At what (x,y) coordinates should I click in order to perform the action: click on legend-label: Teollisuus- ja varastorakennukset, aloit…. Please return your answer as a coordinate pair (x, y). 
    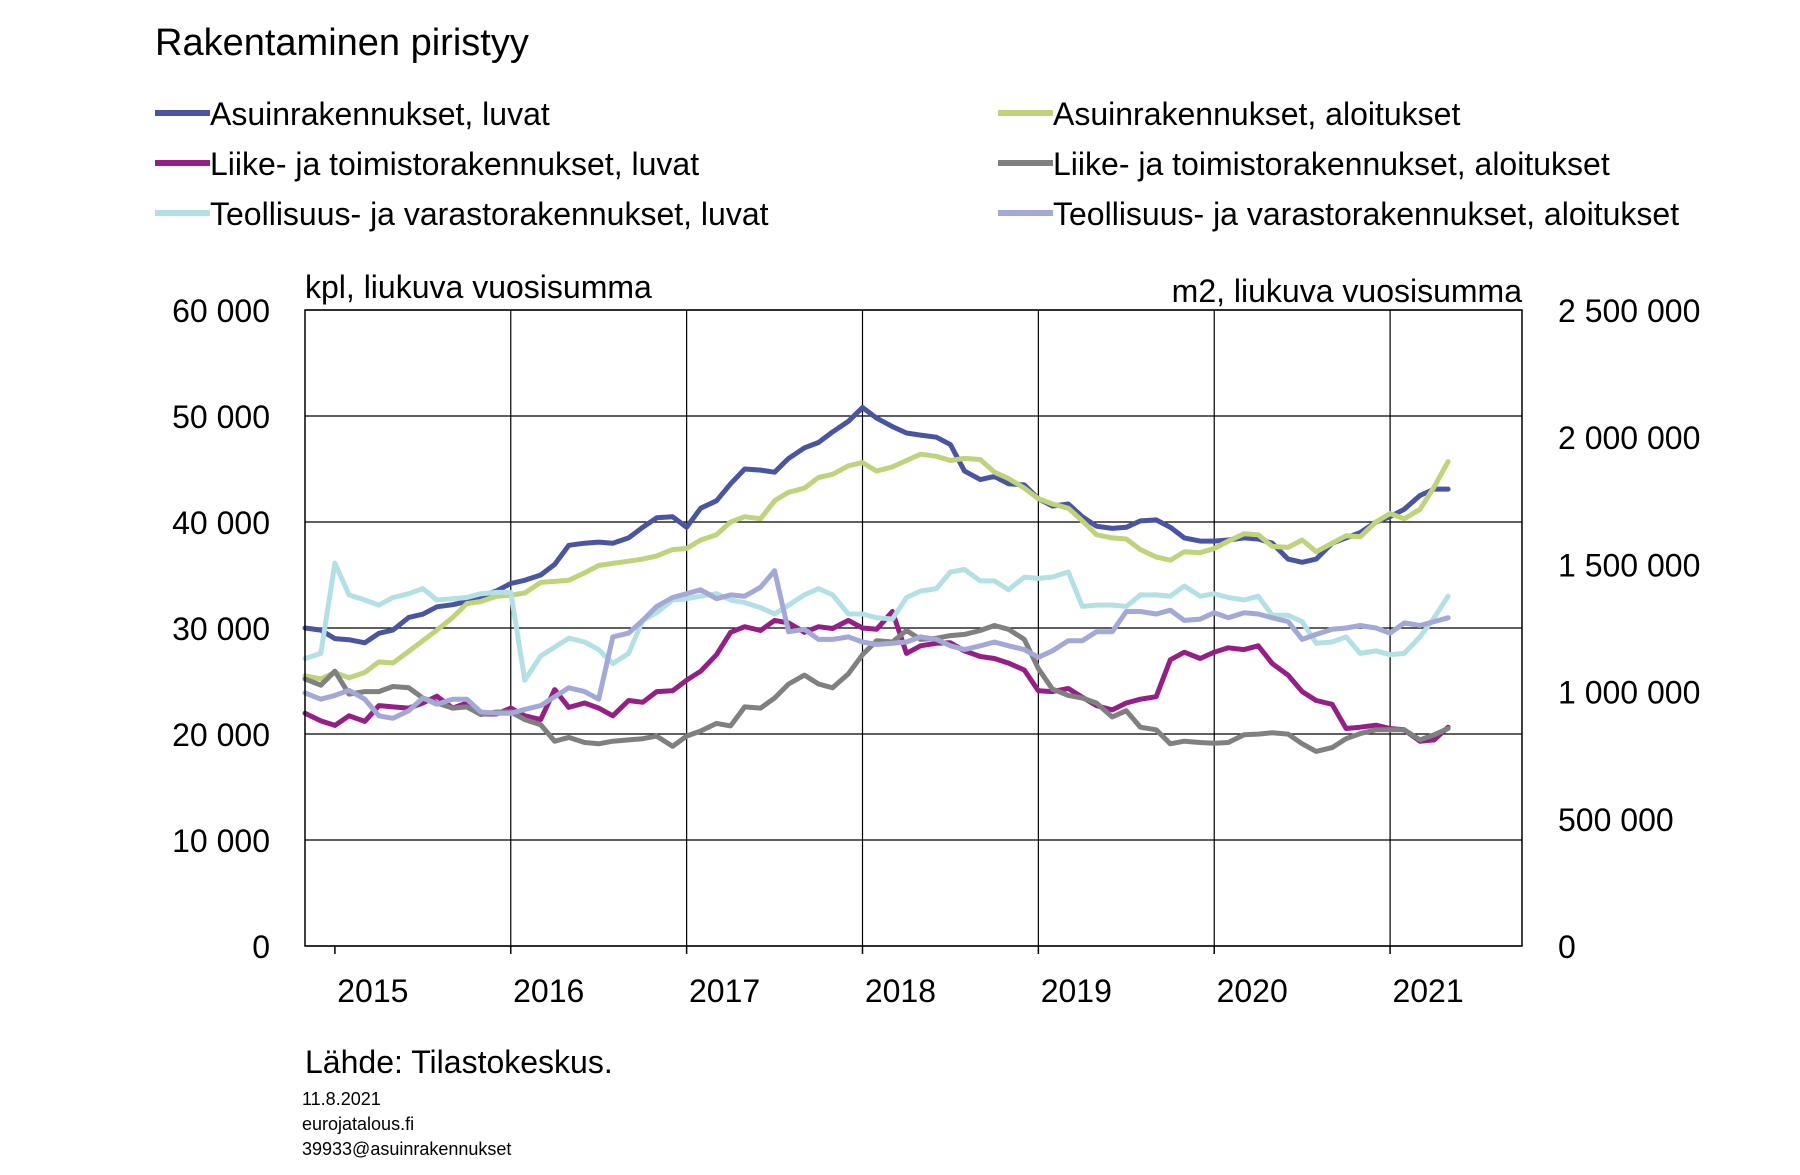
    Looking at the image, I should click on (1366, 214).